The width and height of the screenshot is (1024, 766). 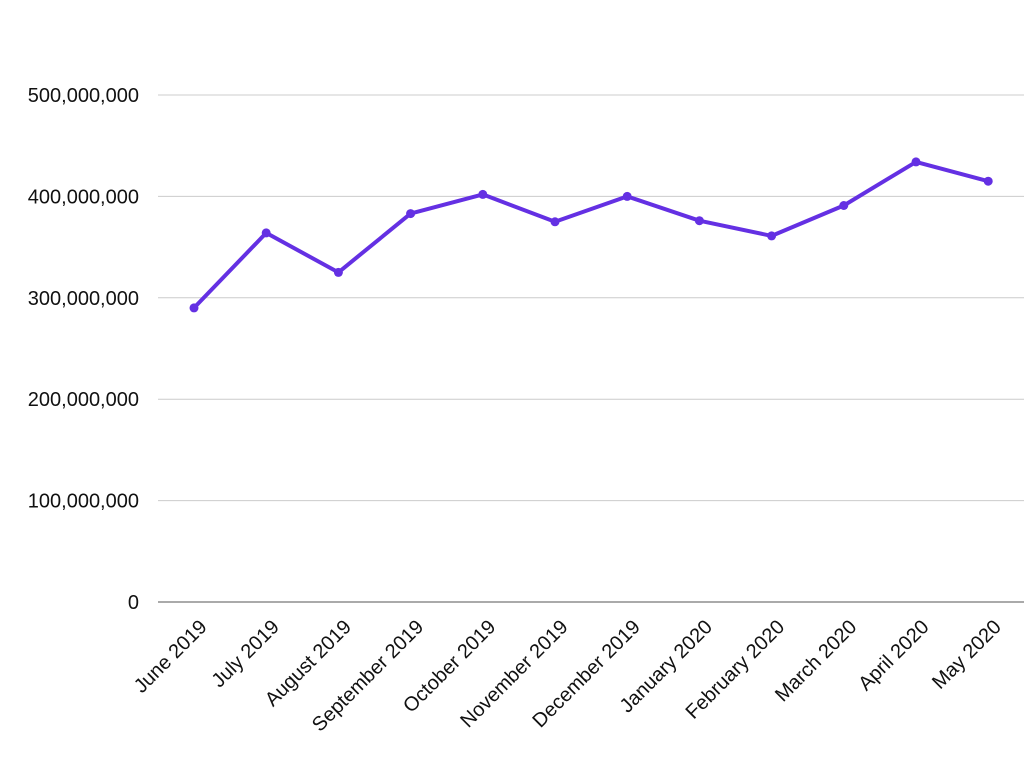 What do you see at coordinates (83, 502) in the screenshot?
I see `y-tick-label: 100,000,000` at bounding box center [83, 502].